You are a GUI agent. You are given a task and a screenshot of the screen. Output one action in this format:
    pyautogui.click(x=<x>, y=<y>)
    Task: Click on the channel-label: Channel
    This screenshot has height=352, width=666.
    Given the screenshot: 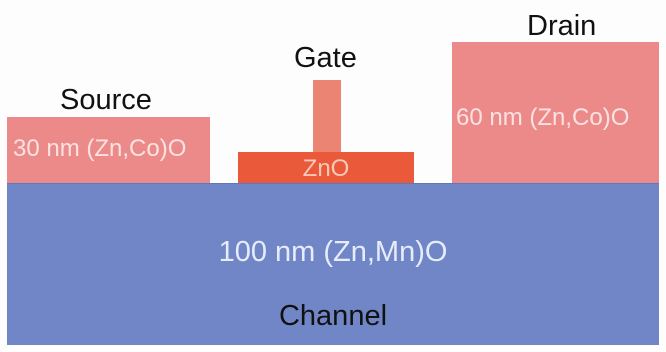 What is the action you would take?
    pyautogui.click(x=333, y=316)
    